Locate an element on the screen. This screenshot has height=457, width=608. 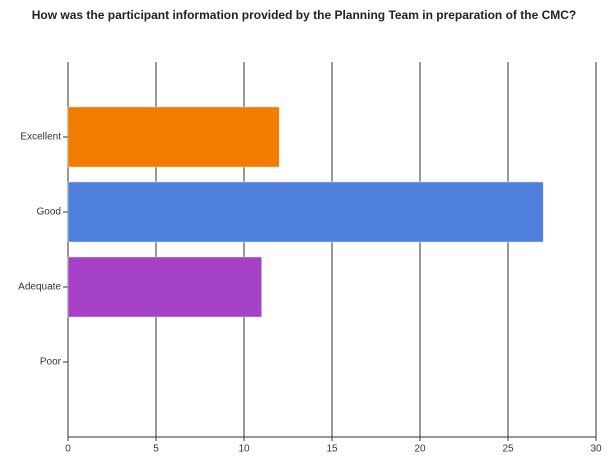
y-tick-label: Good is located at coordinates (49, 212).